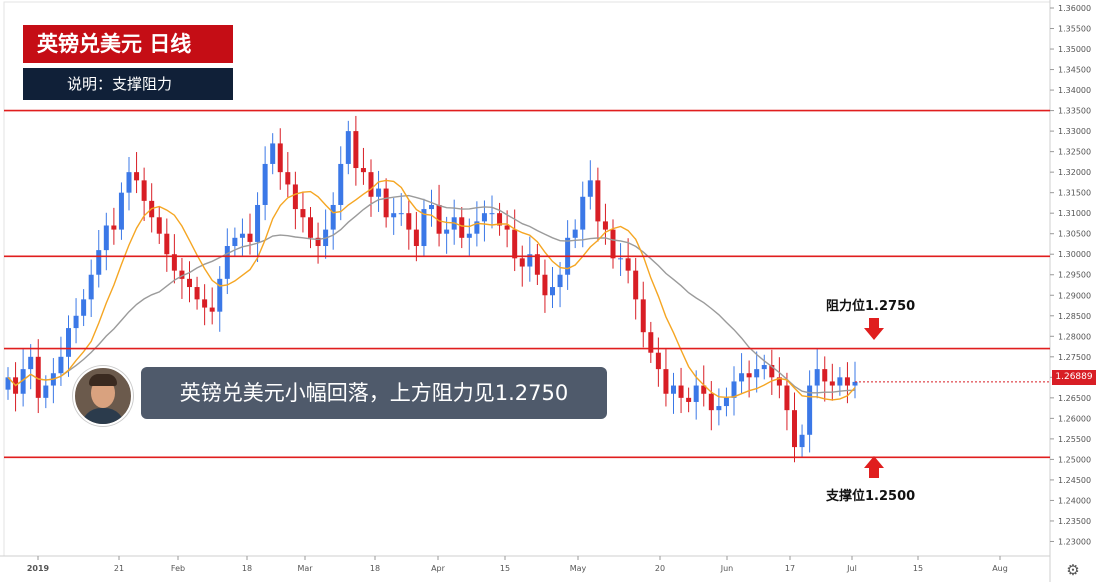 Image resolution: width=1098 pixels, height=582 pixels. I want to click on y-tick-label: 1.28500, so click(1074, 316).